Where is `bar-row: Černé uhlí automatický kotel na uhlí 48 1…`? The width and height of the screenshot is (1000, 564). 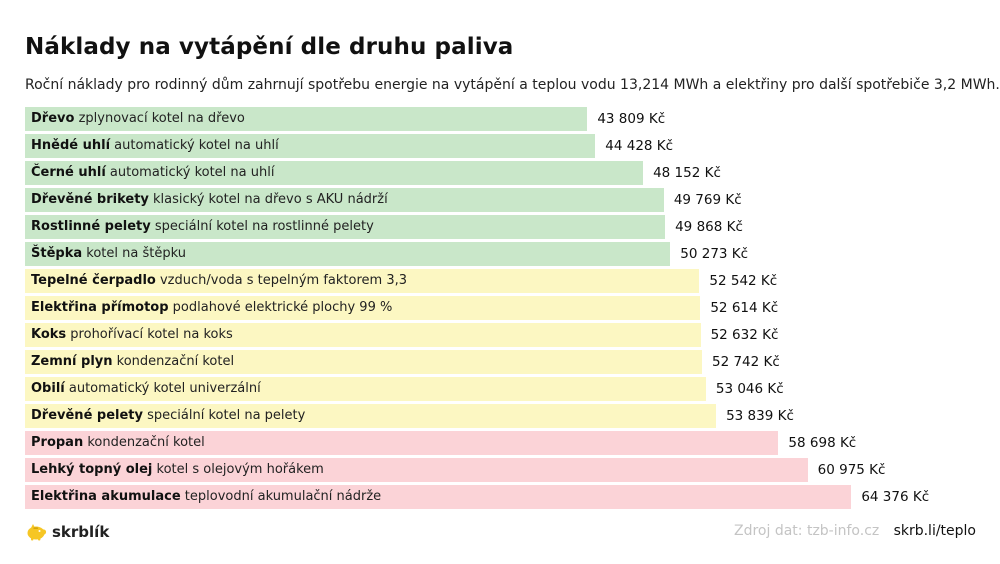 bar-row: Černé uhlí automatický kotel na uhlí 48 1… is located at coordinates (505, 173).